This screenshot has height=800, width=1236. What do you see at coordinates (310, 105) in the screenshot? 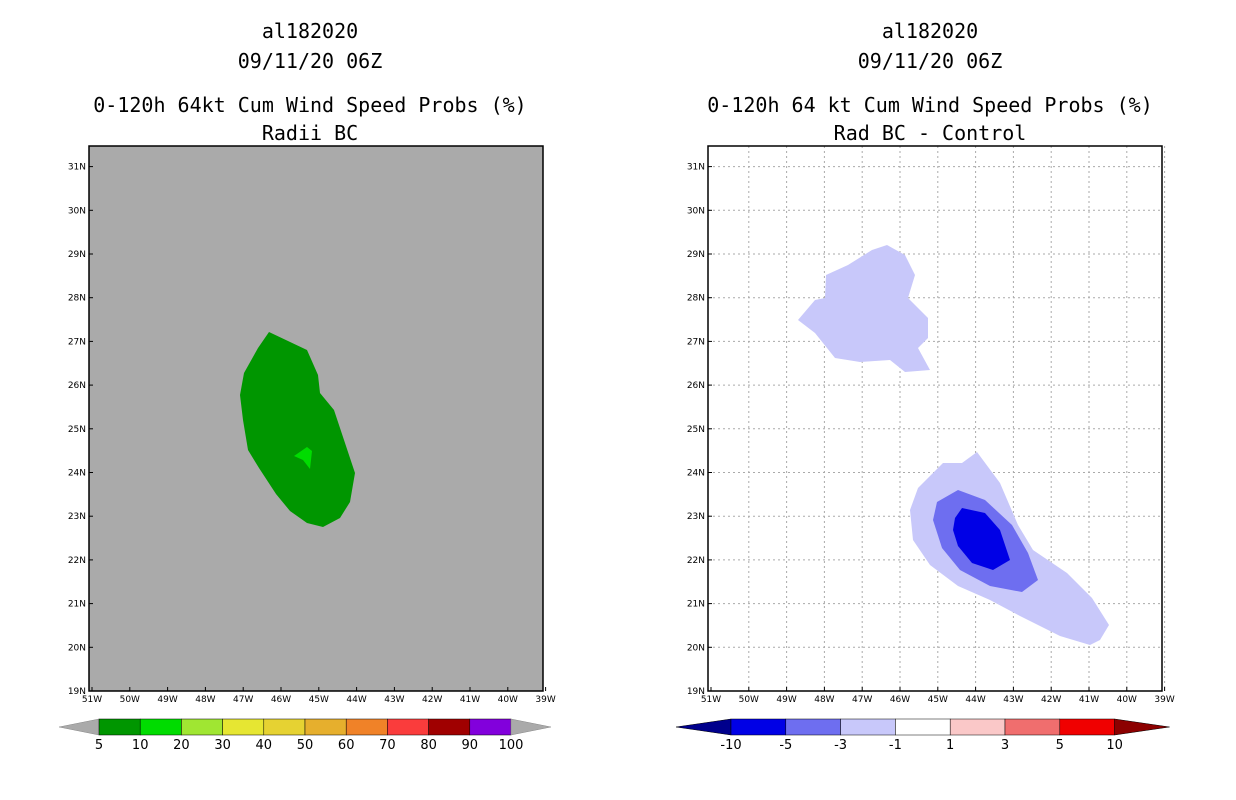
I see `product-title: 0-120h 64kt Cum Wind Speed Probs (%)` at bounding box center [310, 105].